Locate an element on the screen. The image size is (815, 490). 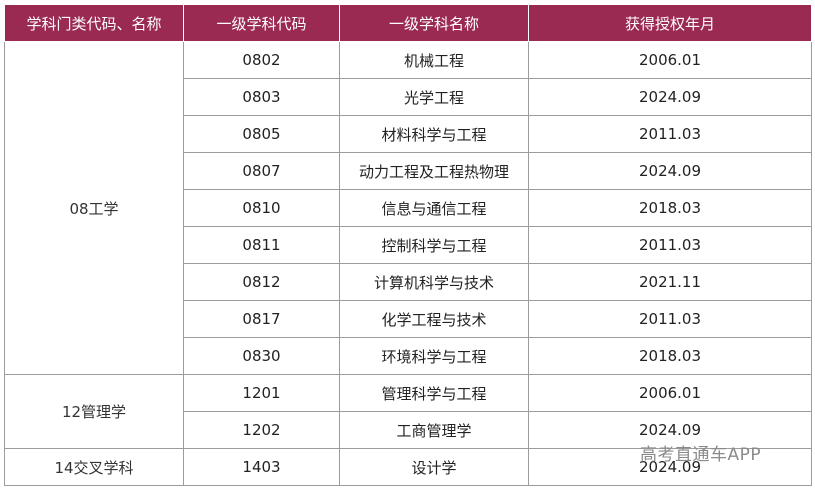
table-row: 14交叉学科 1403 设计学 2024.09 is located at coordinates (408, 467).